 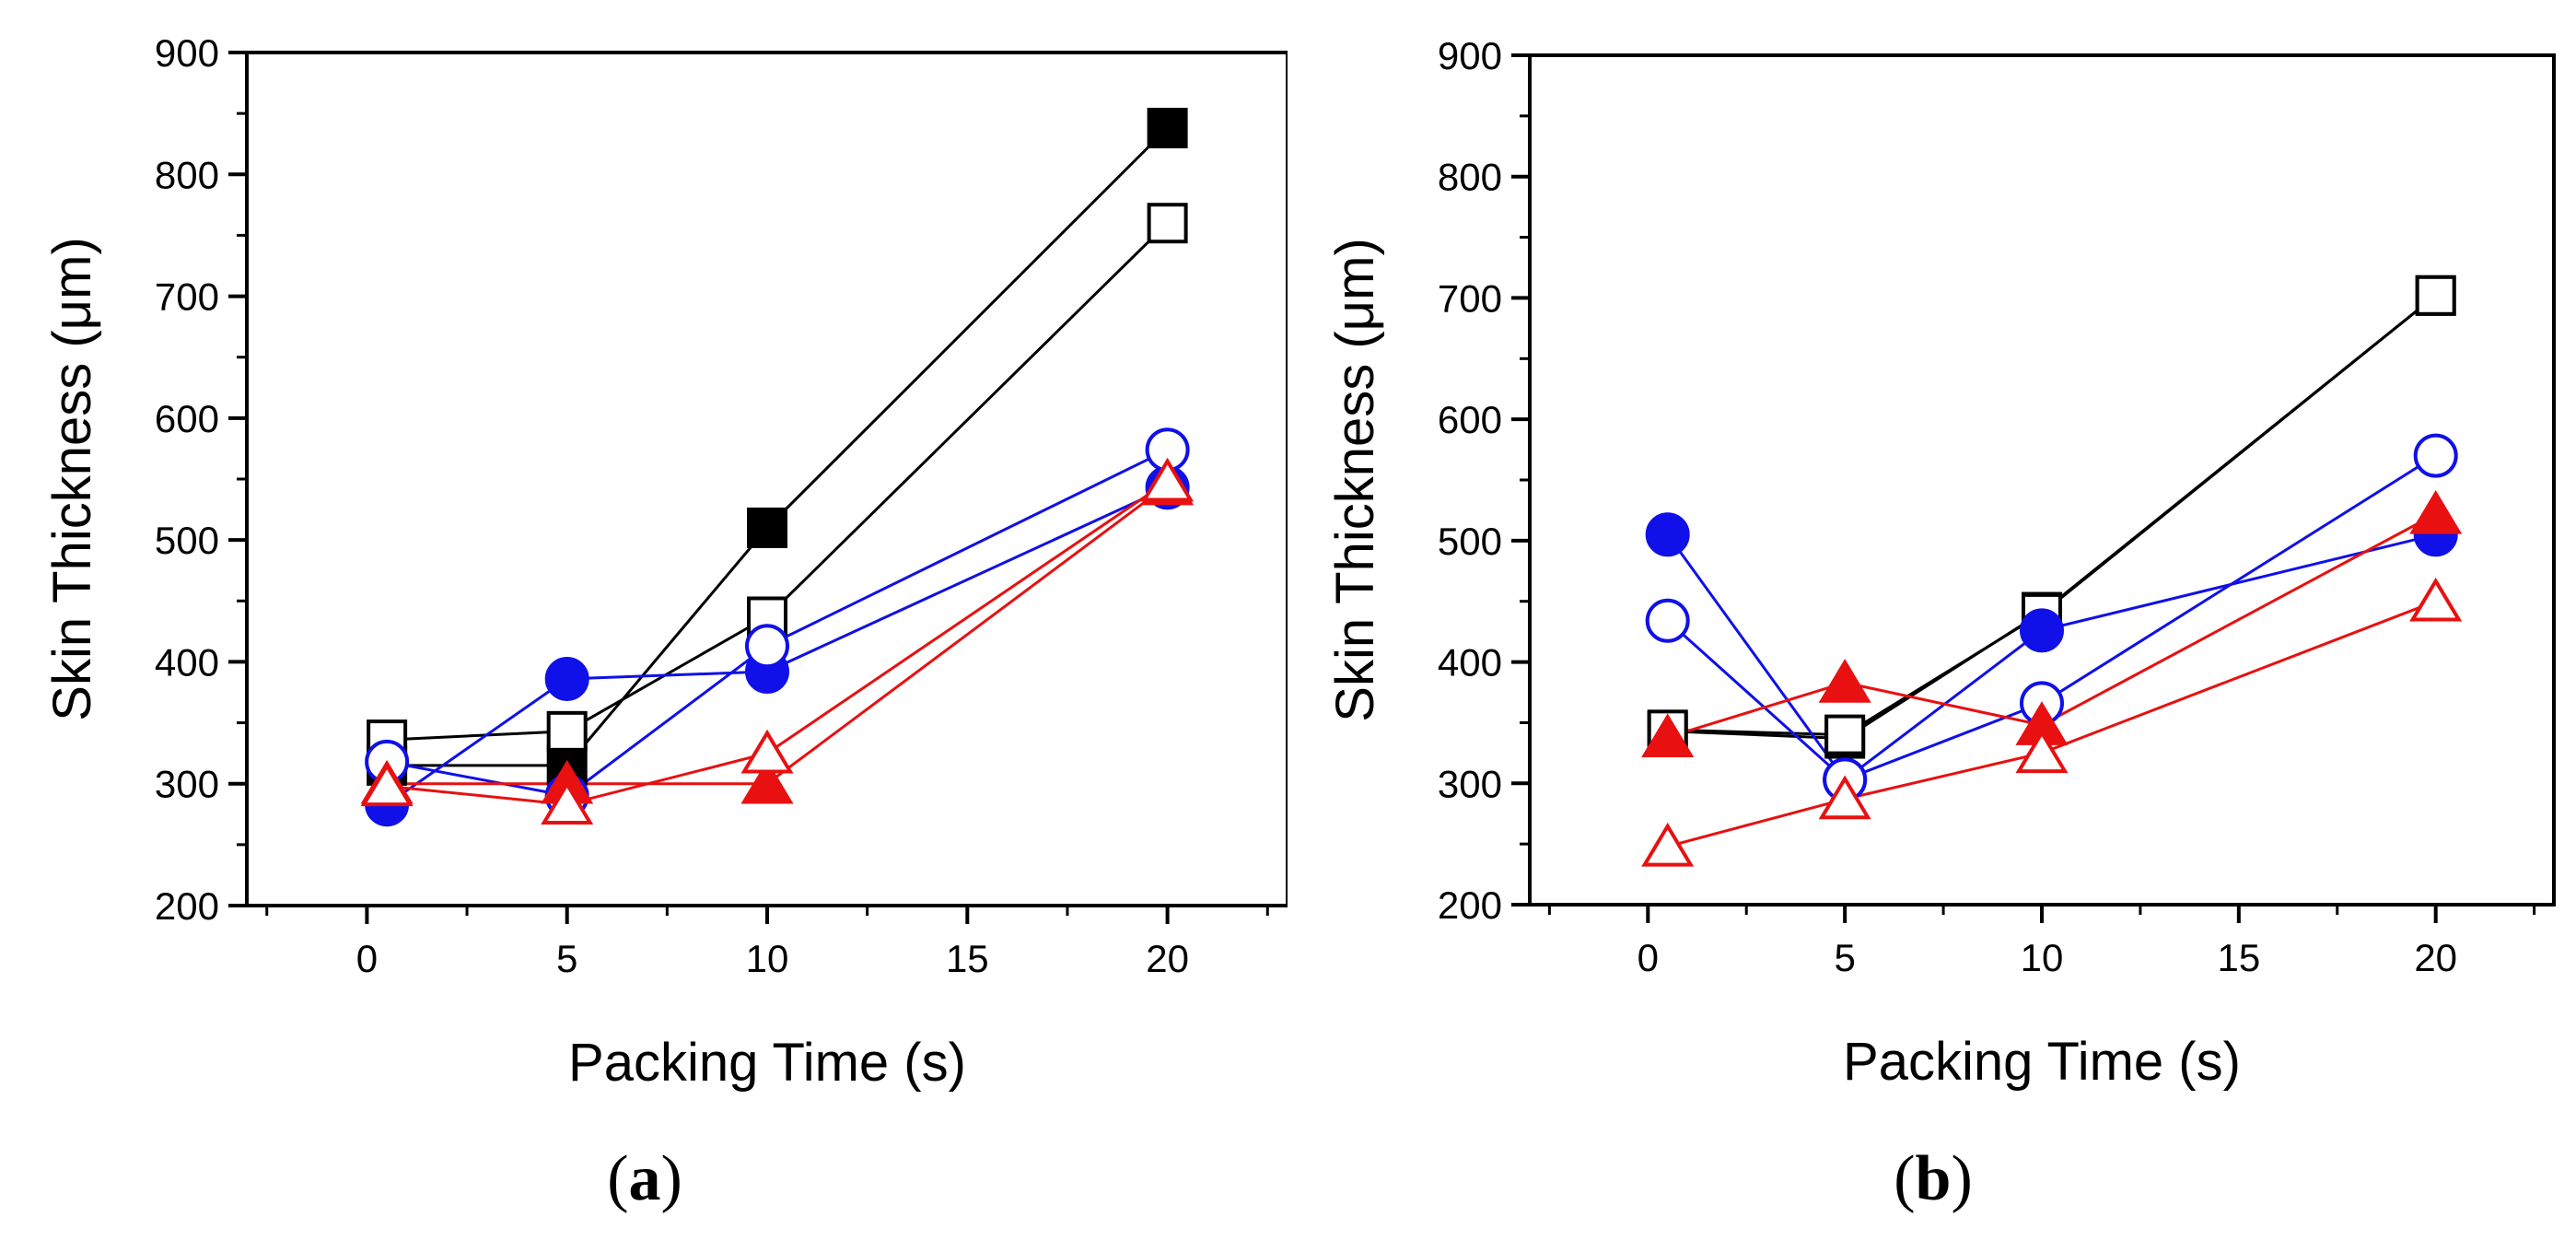 I want to click on chart-b-xtick-label-0: 0, so click(x=1648, y=957).